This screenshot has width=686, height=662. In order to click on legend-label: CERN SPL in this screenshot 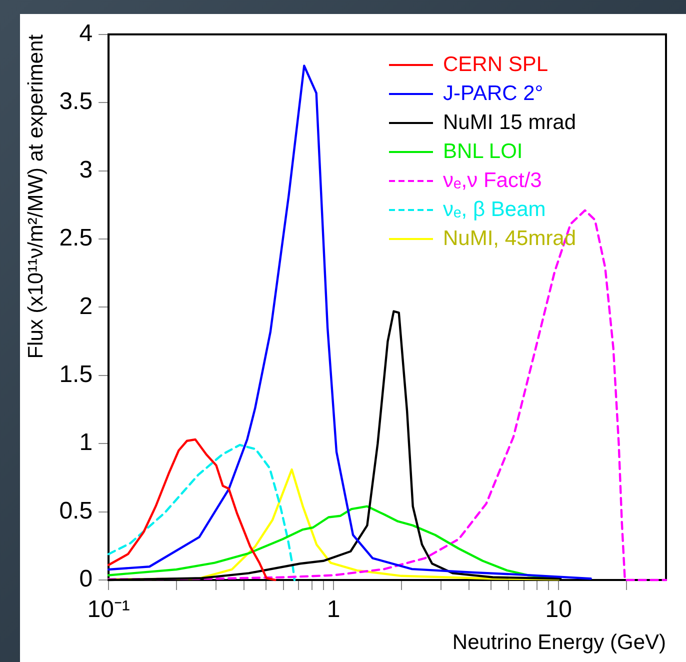, I will do `click(495, 65)`.